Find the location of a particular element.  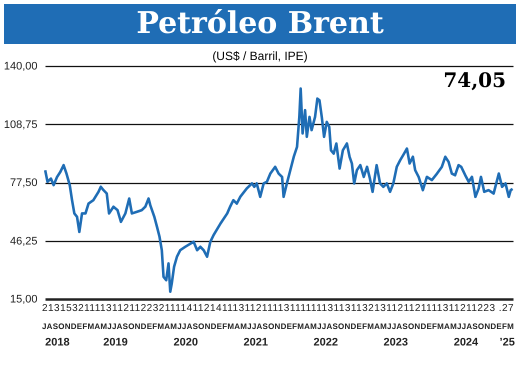

y-tick-label: 140,00 is located at coordinates (21, 66).